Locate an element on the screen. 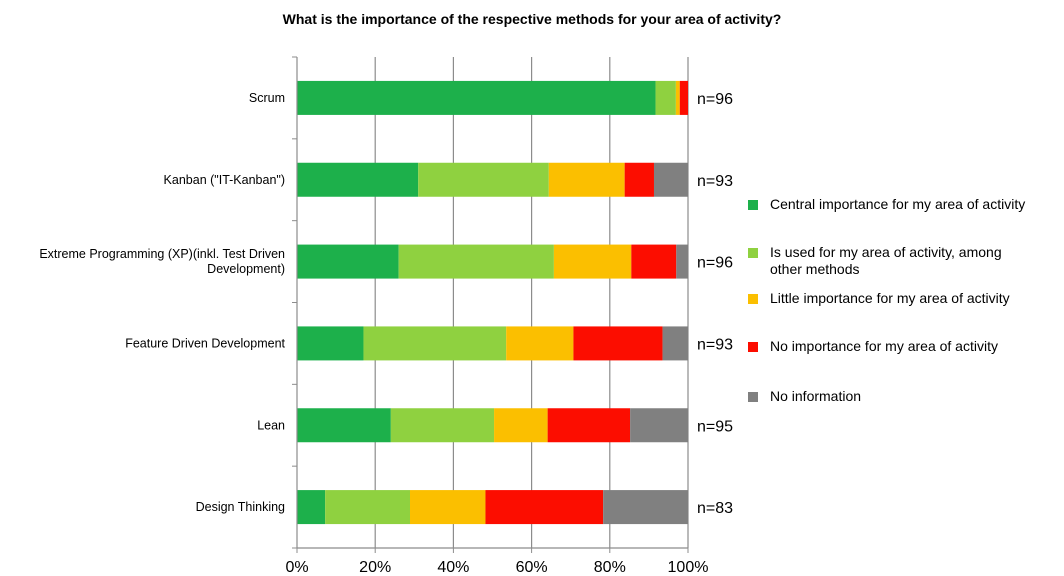 The height and width of the screenshot is (576, 1064). bar-segment-design-thinking-s4 is located at coordinates (645, 507).